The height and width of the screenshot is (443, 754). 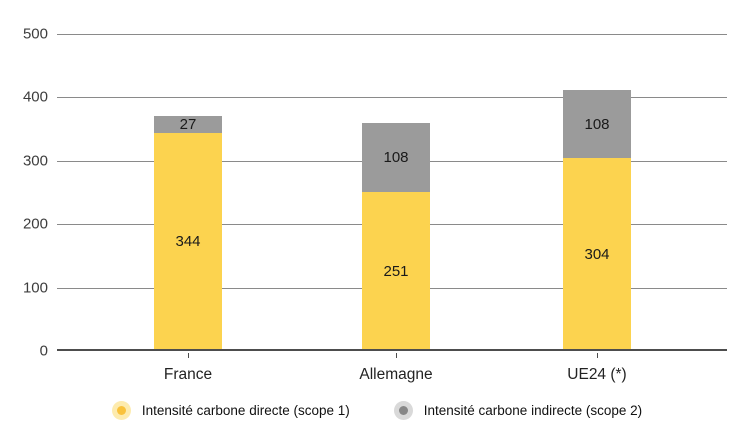 What do you see at coordinates (35, 97) in the screenshot?
I see `y-axis-tick-label: 400` at bounding box center [35, 97].